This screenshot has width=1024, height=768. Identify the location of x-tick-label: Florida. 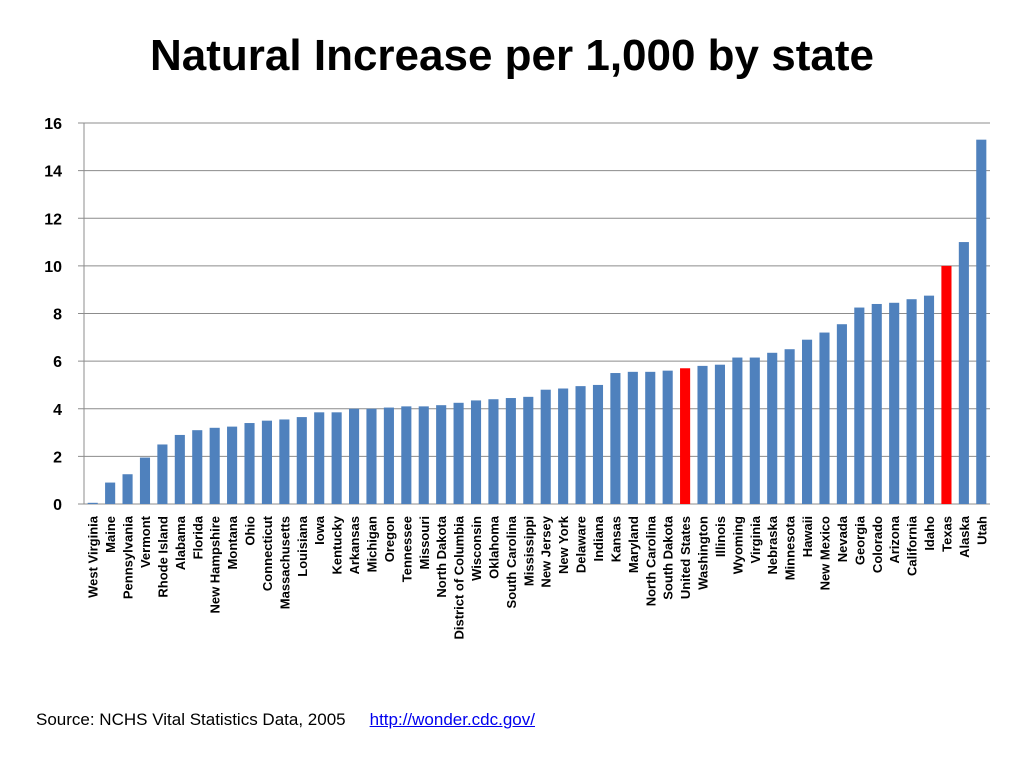
(197, 537).